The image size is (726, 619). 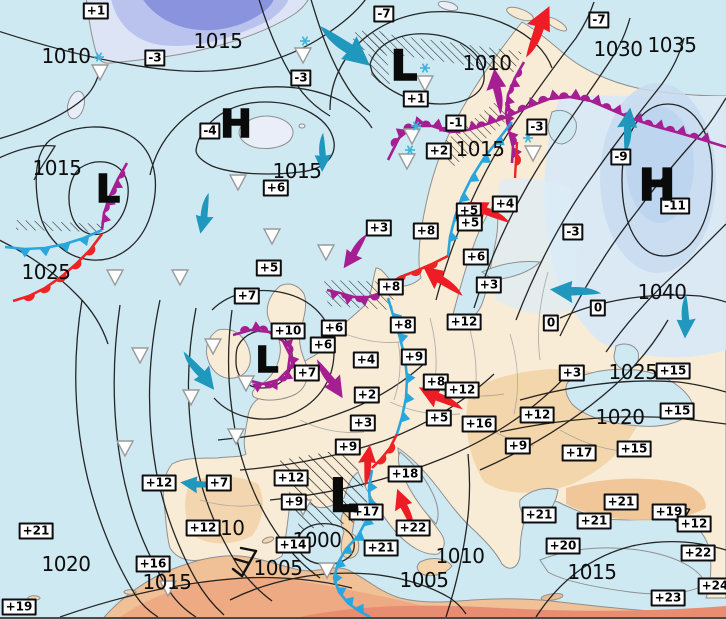 What do you see at coordinates (288, 331) in the screenshot?
I see `temperature-label: +10` at bounding box center [288, 331].